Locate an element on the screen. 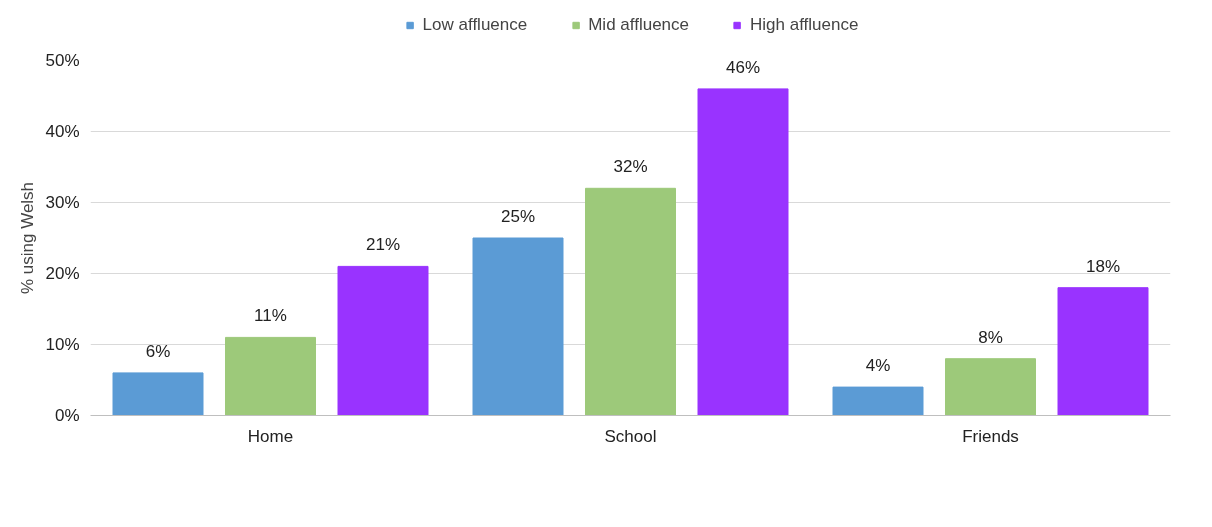 This screenshot has width=1212, height=527. x-tick-label: Friends is located at coordinates (990, 436).